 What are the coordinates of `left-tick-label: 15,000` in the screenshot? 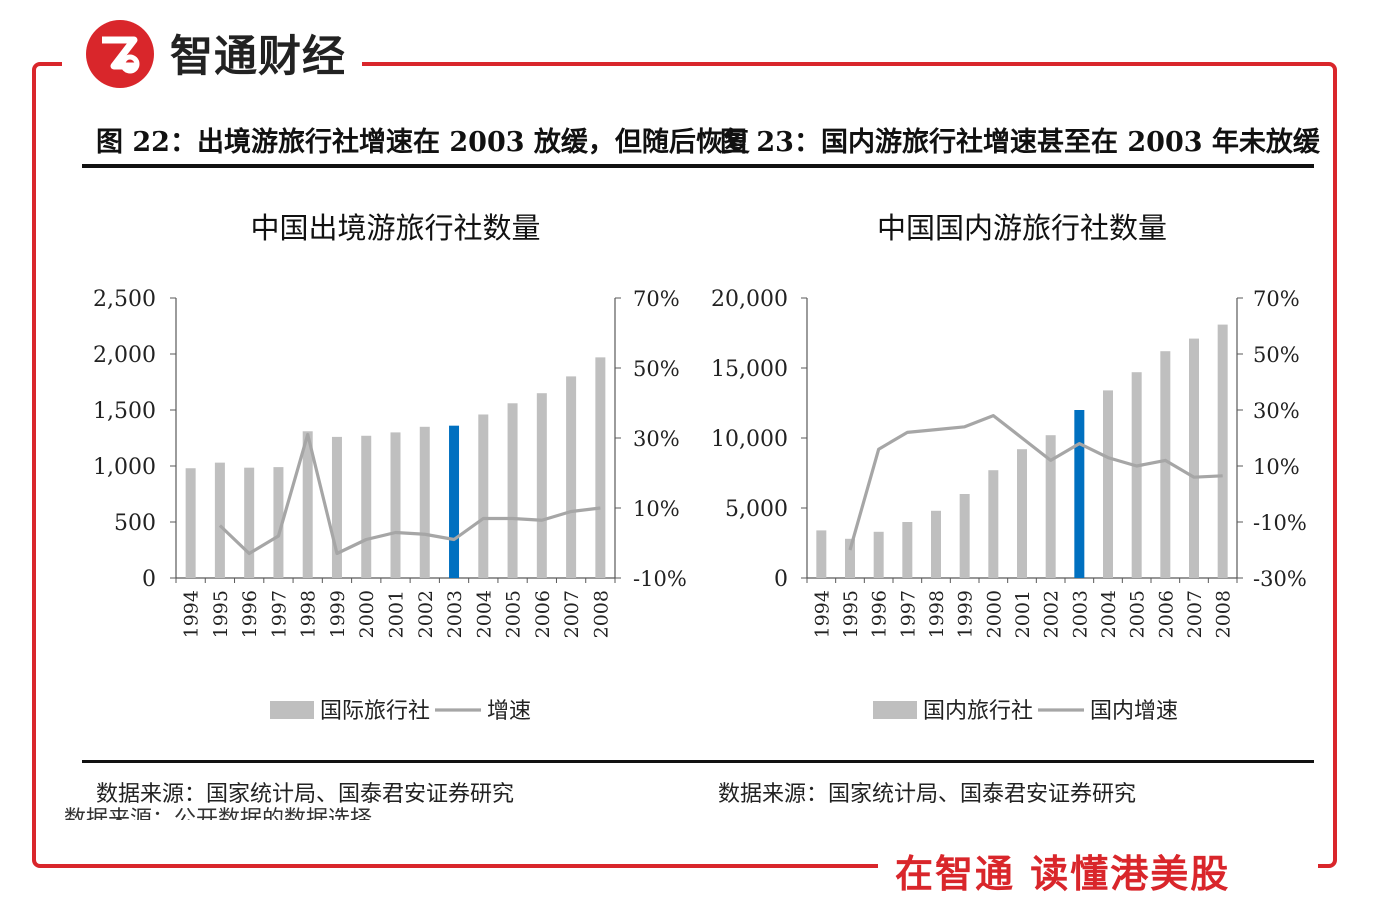 It's located at (749, 369).